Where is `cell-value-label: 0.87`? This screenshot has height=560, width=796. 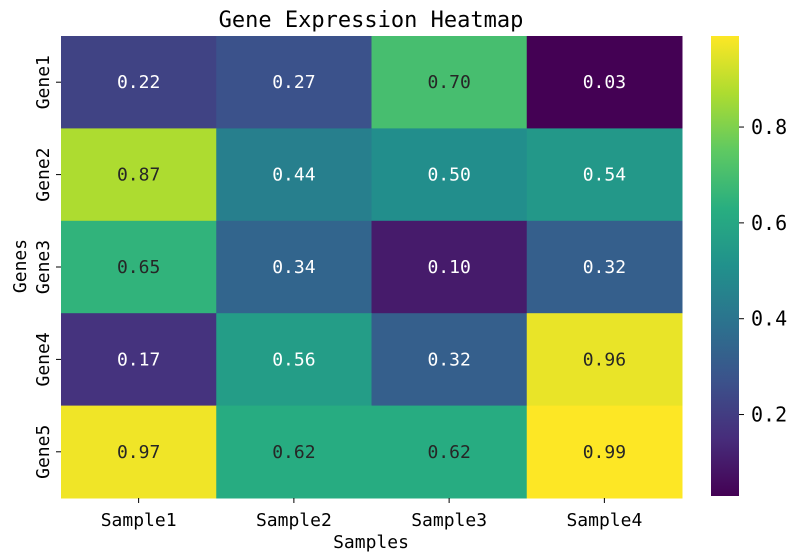
cell-value-label: 0.87 is located at coordinates (138, 175).